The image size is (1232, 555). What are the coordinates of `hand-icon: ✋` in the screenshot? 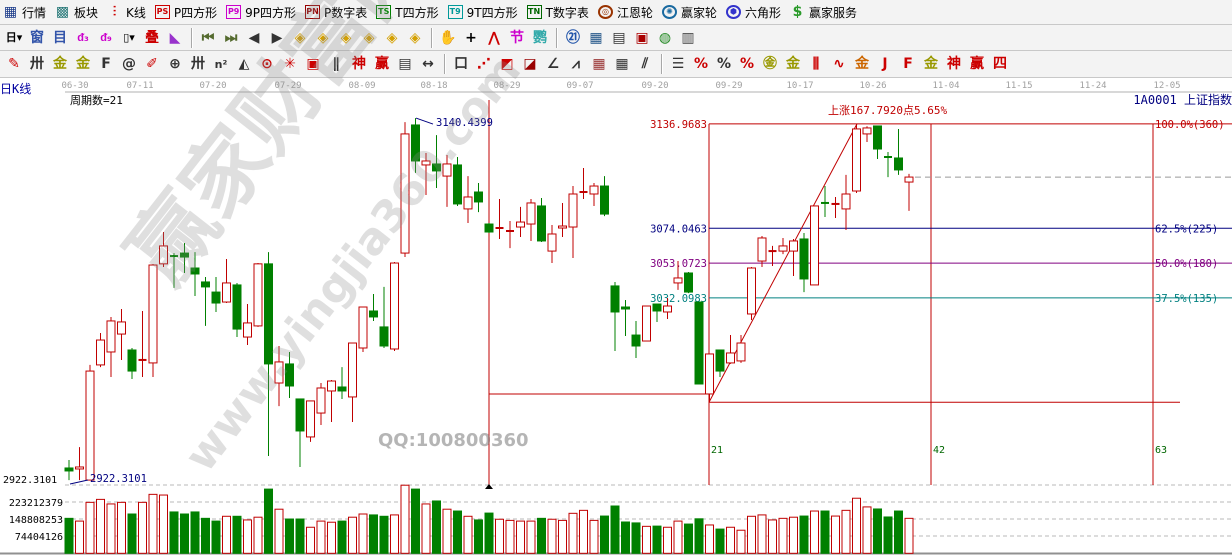 It's located at (448, 37).